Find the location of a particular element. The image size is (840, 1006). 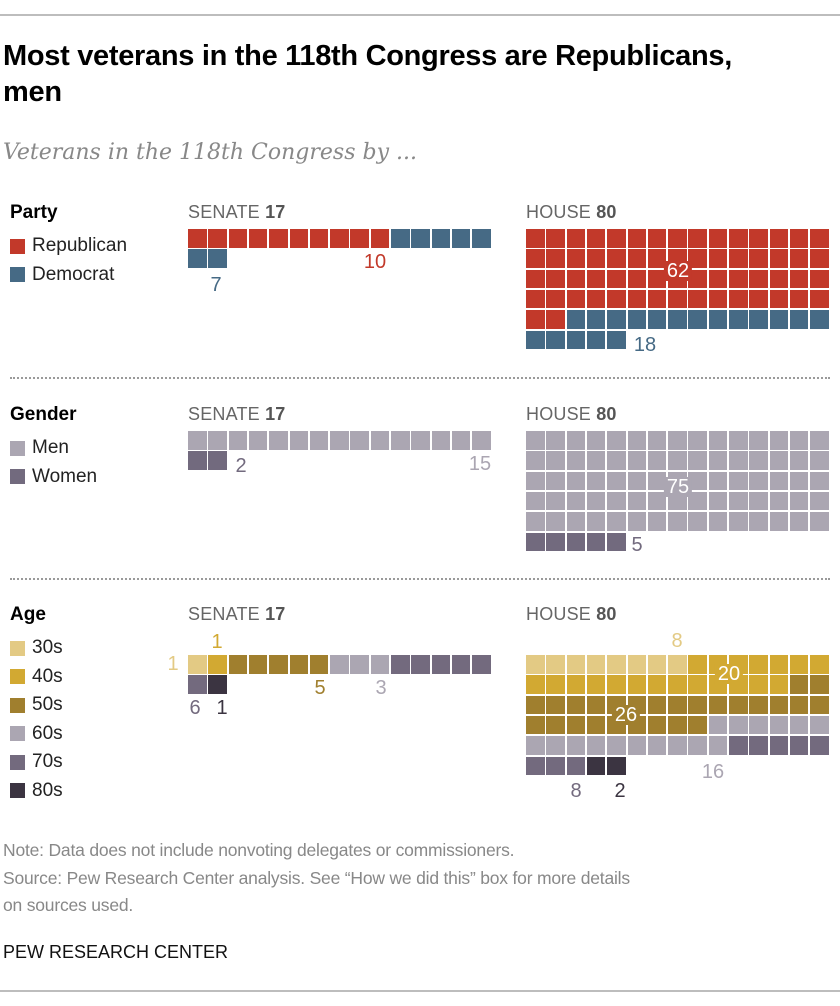

value-label: 62 is located at coordinates (678, 271).